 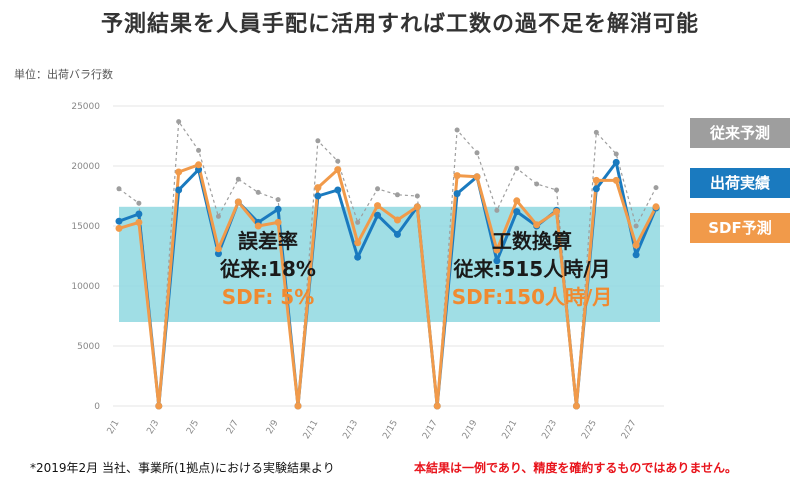 I want to click on x-tick-label: 2/23, so click(x=549, y=430).